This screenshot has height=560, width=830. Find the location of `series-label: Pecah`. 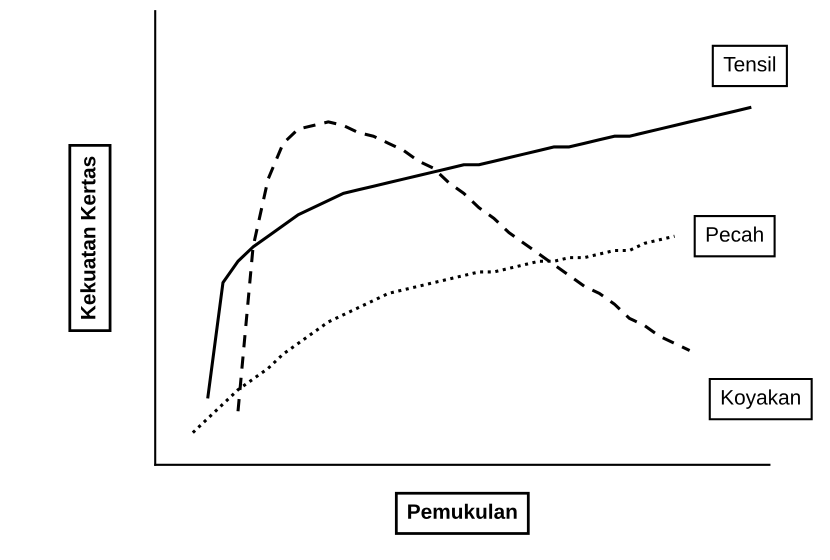

series-label: Pecah is located at coordinates (734, 234).